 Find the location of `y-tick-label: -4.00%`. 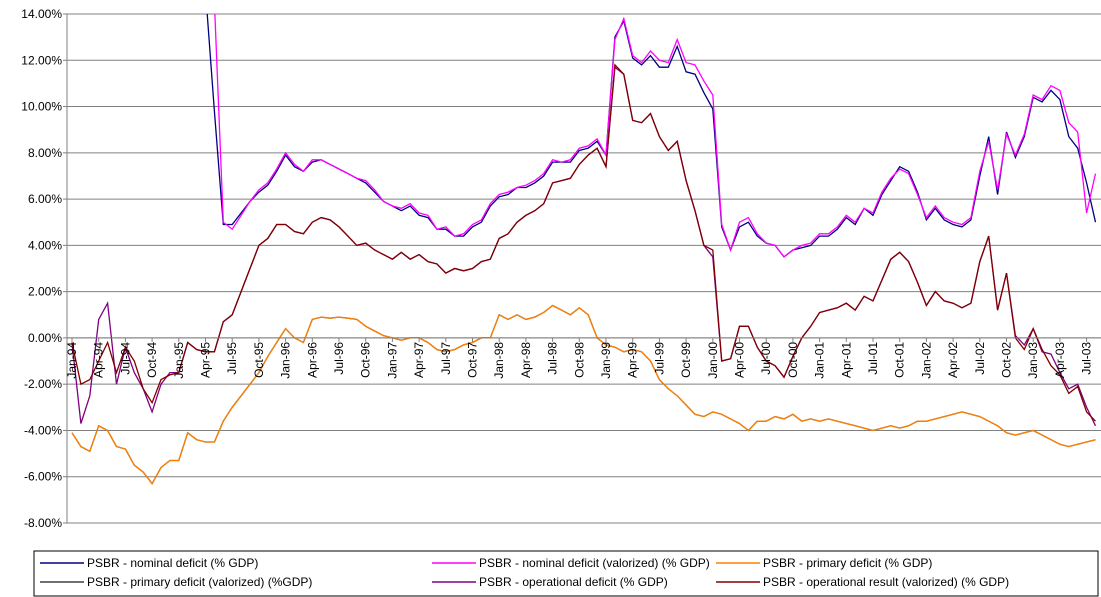

y-tick-label: -4.00% is located at coordinates (43, 430).